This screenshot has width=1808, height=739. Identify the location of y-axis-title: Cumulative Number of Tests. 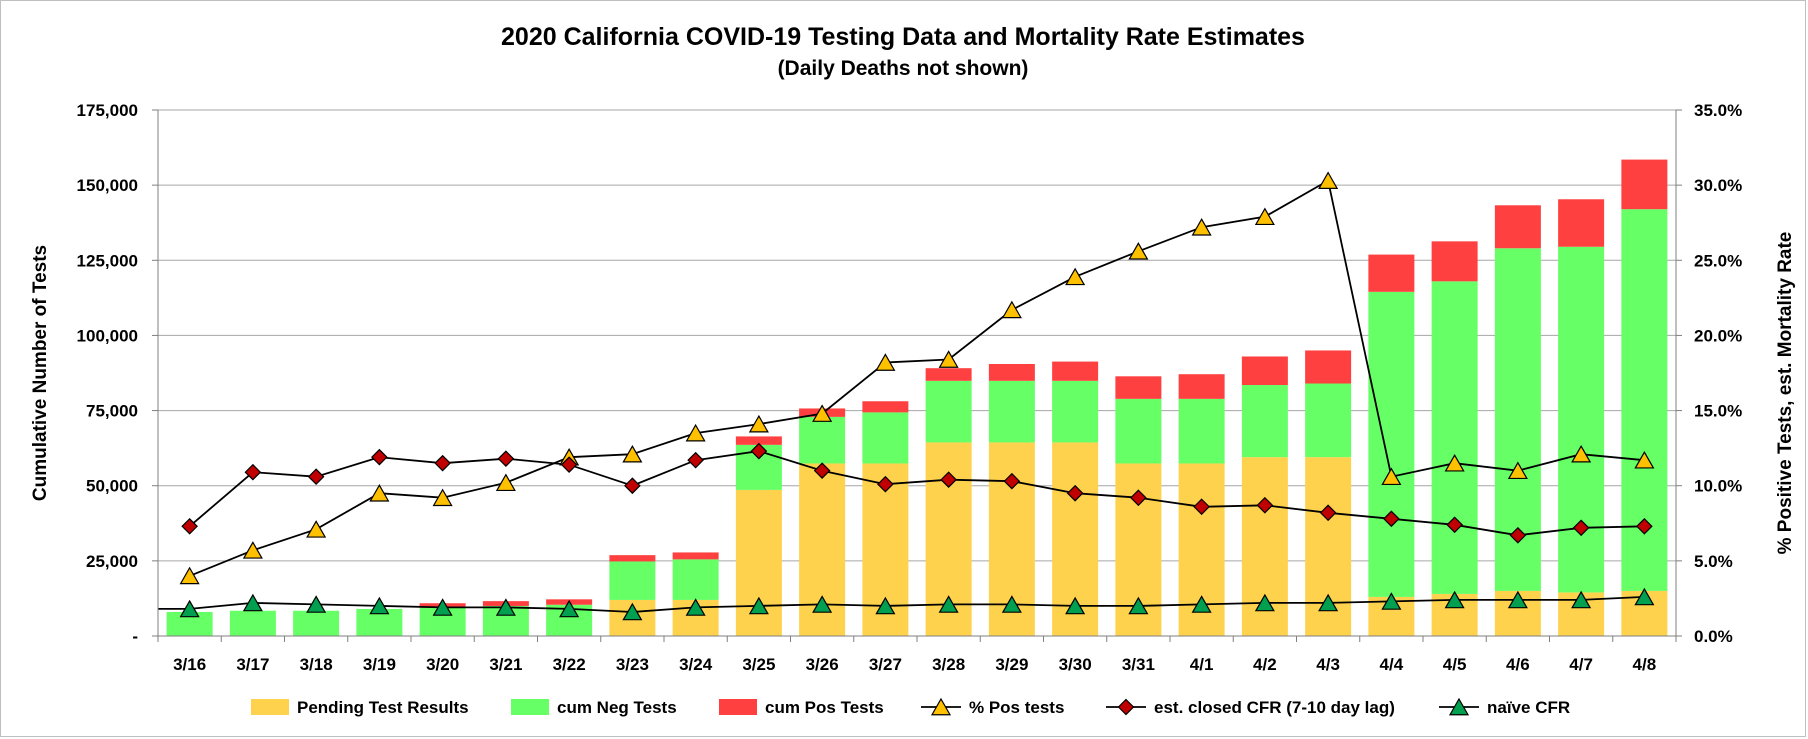
(40, 373).